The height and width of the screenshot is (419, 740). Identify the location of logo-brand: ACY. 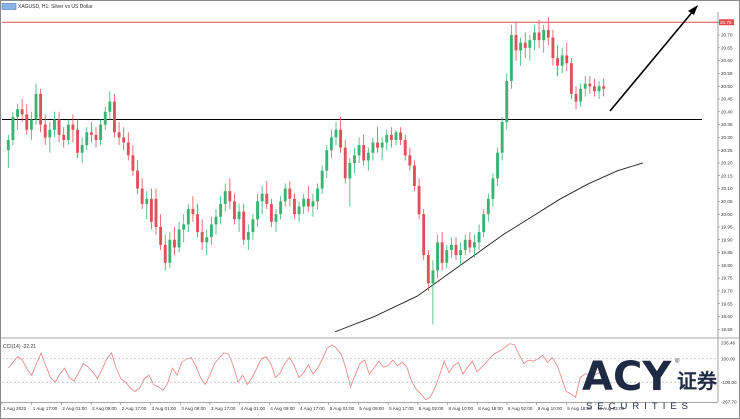
(627, 377).